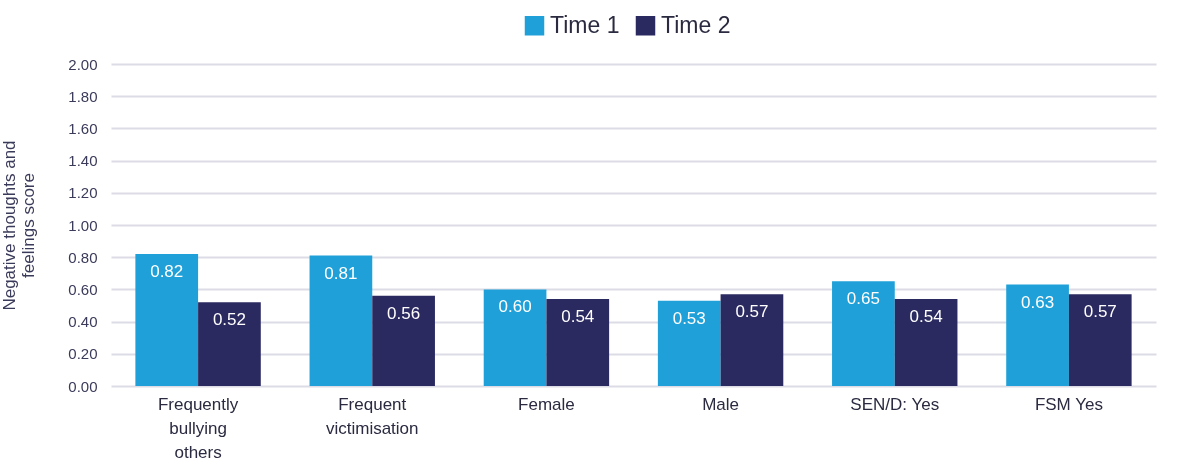  I want to click on x-tick-label: FSM Yes, so click(1068, 404).